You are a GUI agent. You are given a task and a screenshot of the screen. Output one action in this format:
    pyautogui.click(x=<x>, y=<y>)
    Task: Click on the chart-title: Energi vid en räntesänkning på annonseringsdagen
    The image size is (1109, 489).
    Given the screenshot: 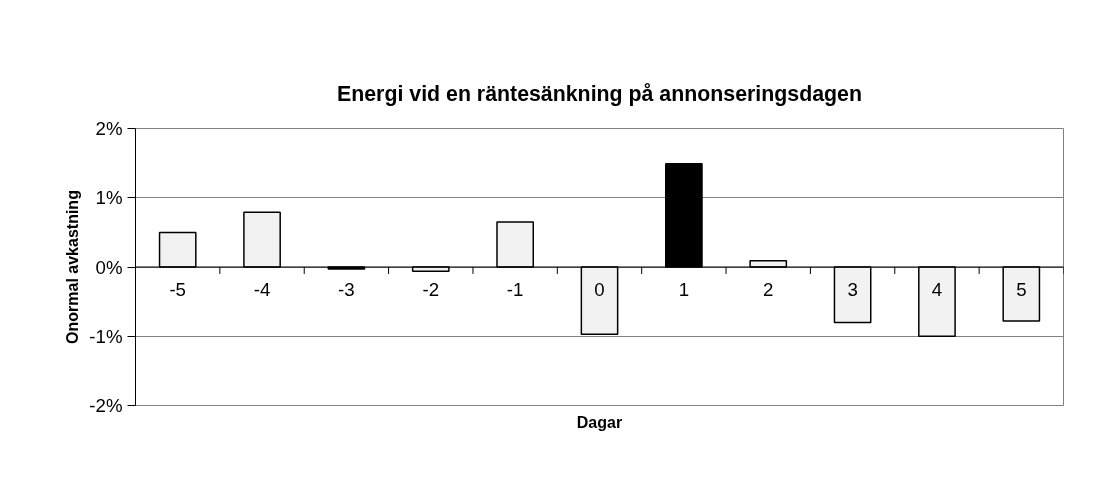 What is the action you would take?
    pyautogui.click(x=599, y=94)
    